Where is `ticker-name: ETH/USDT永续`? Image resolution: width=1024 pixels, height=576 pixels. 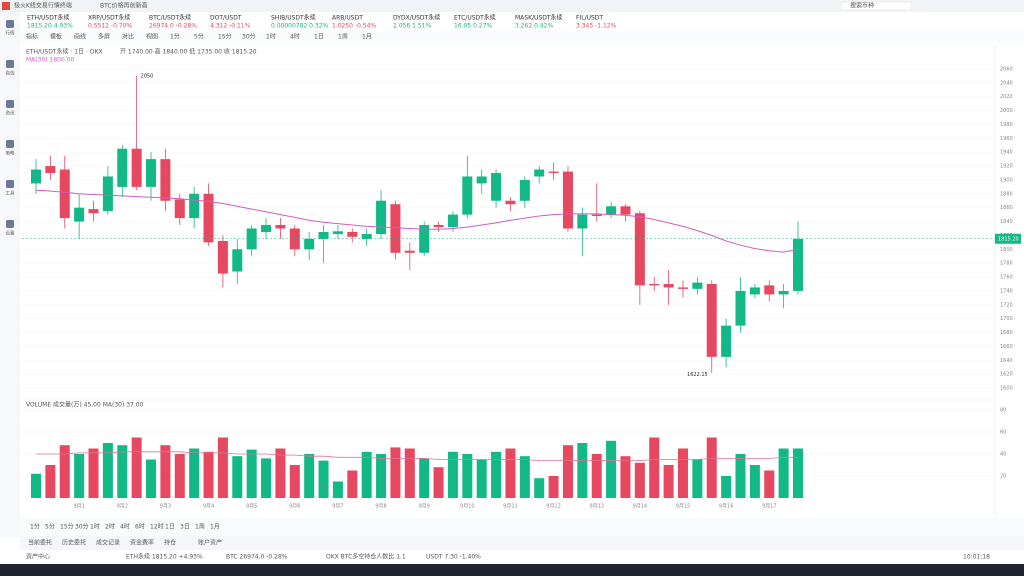
ticker-name: ETH/USDT永续 is located at coordinates (48, 18).